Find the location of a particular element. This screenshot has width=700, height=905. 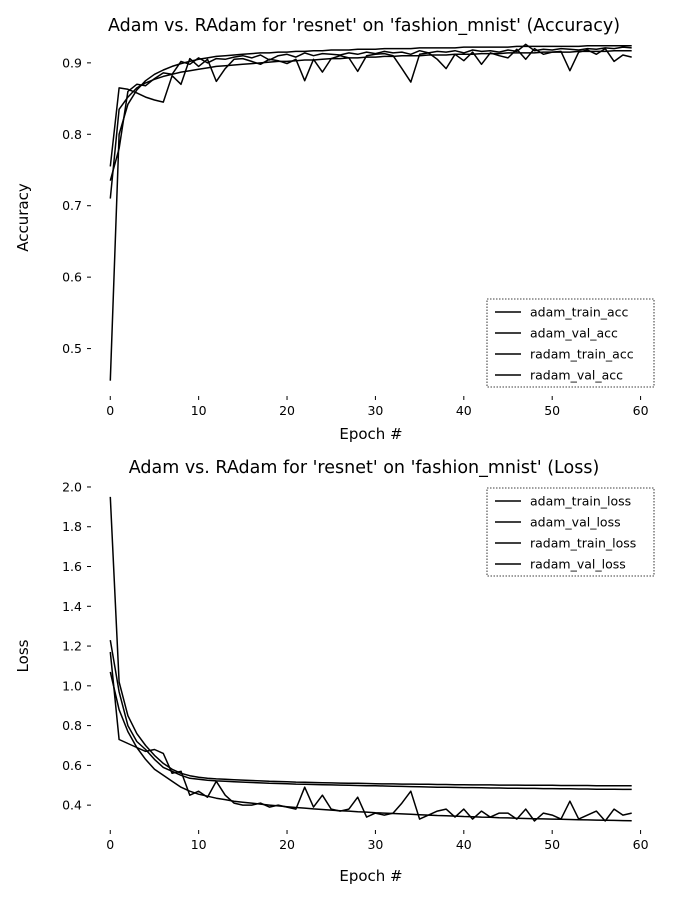

series-line-adam_train_loss is located at coordinates (370, 746).